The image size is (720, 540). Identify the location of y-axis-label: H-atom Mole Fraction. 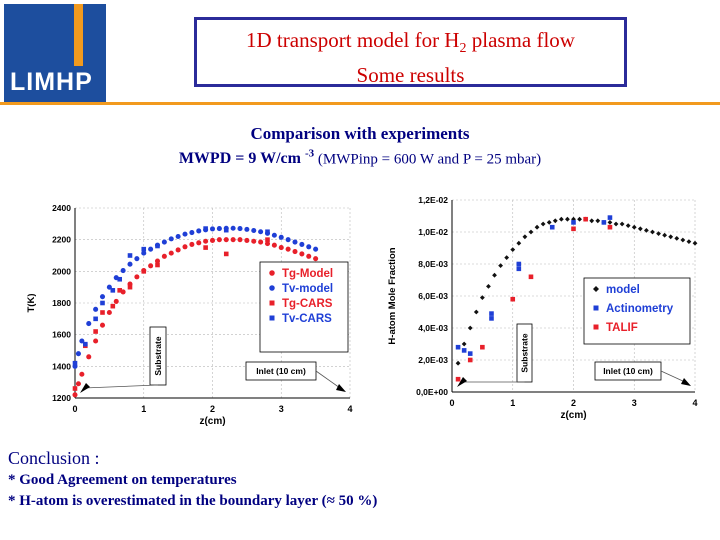
(392, 295).